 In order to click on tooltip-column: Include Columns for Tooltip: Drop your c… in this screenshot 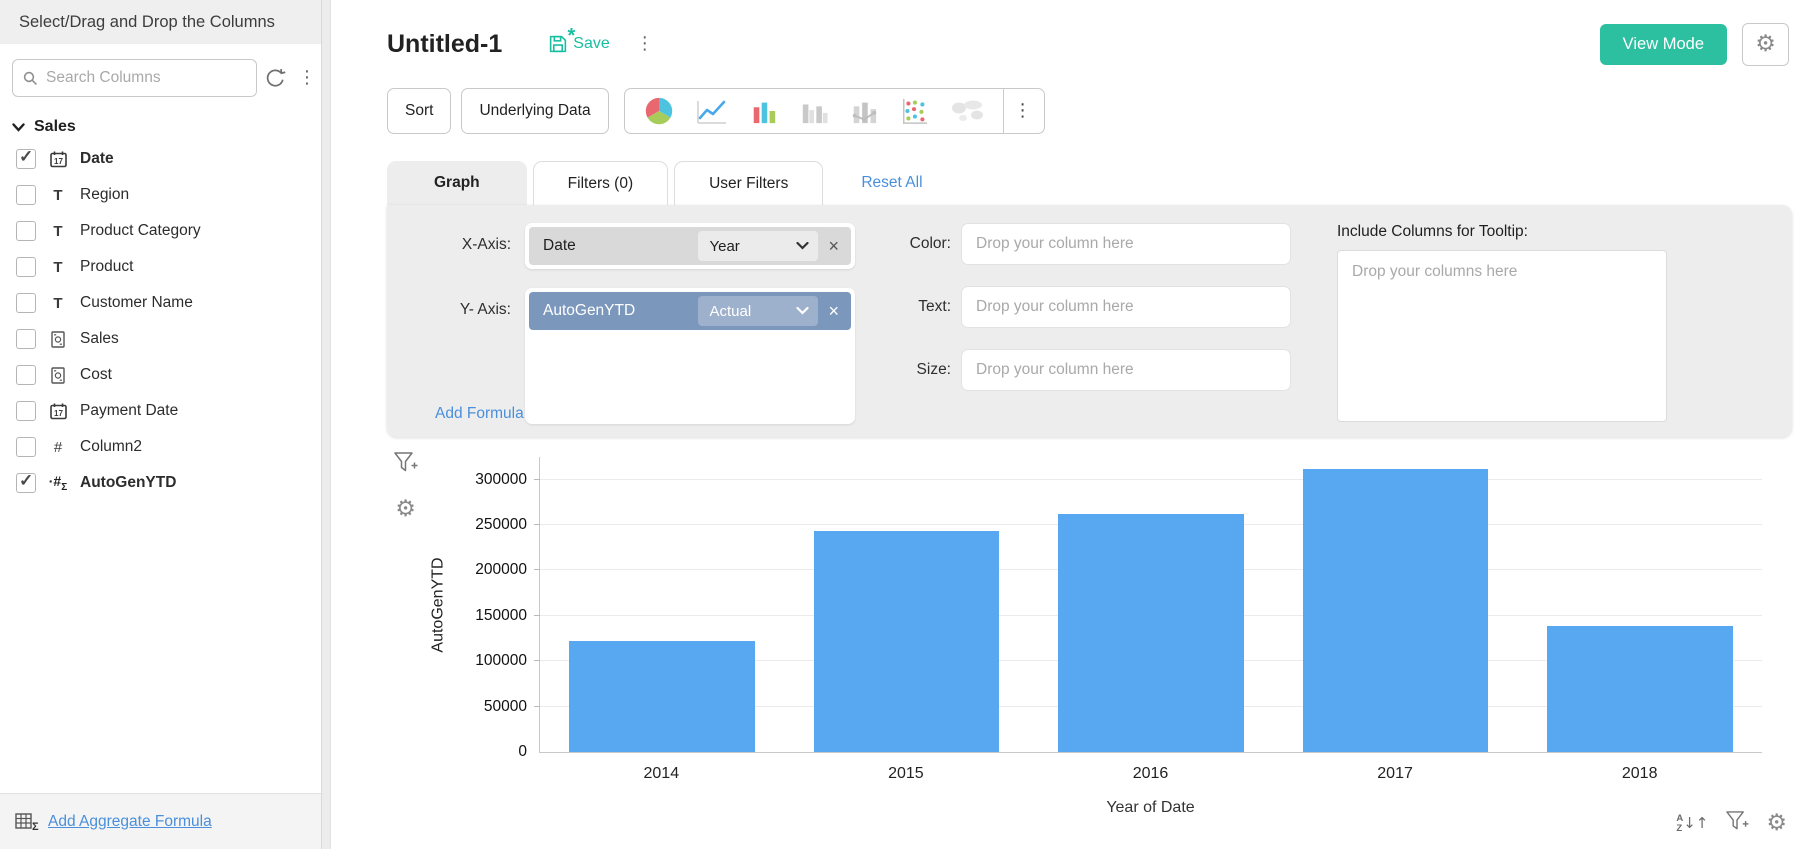, I will do `click(1509, 324)`.